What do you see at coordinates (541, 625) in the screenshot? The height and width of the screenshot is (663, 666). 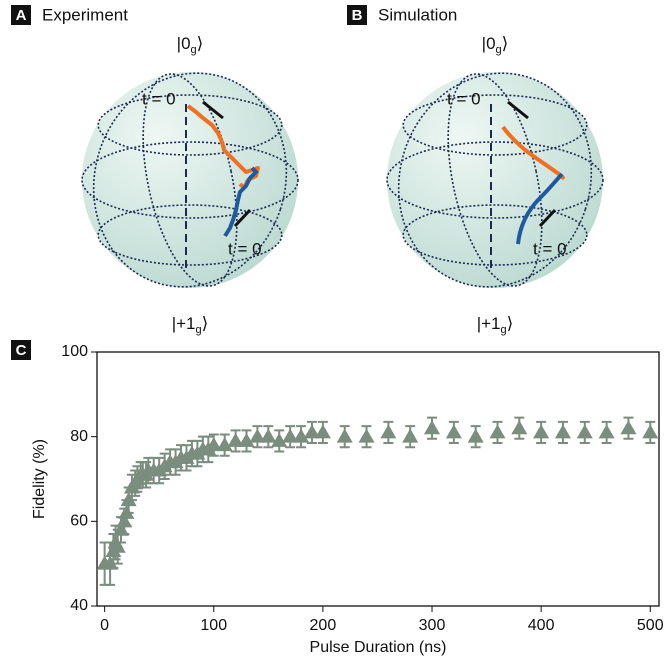 I see `x-tick-label: 400` at bounding box center [541, 625].